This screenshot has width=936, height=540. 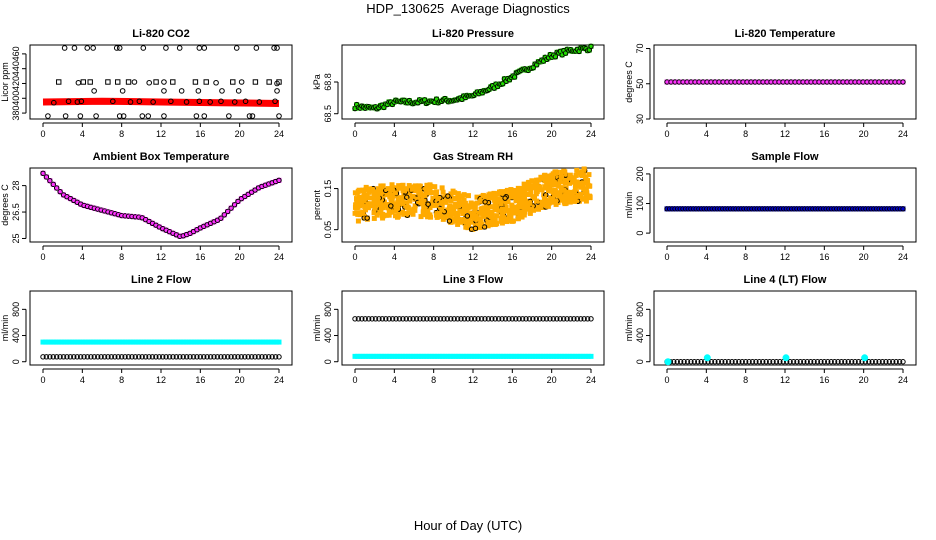 I want to click on panel-title: Line 2 Flow, so click(x=161, y=280).